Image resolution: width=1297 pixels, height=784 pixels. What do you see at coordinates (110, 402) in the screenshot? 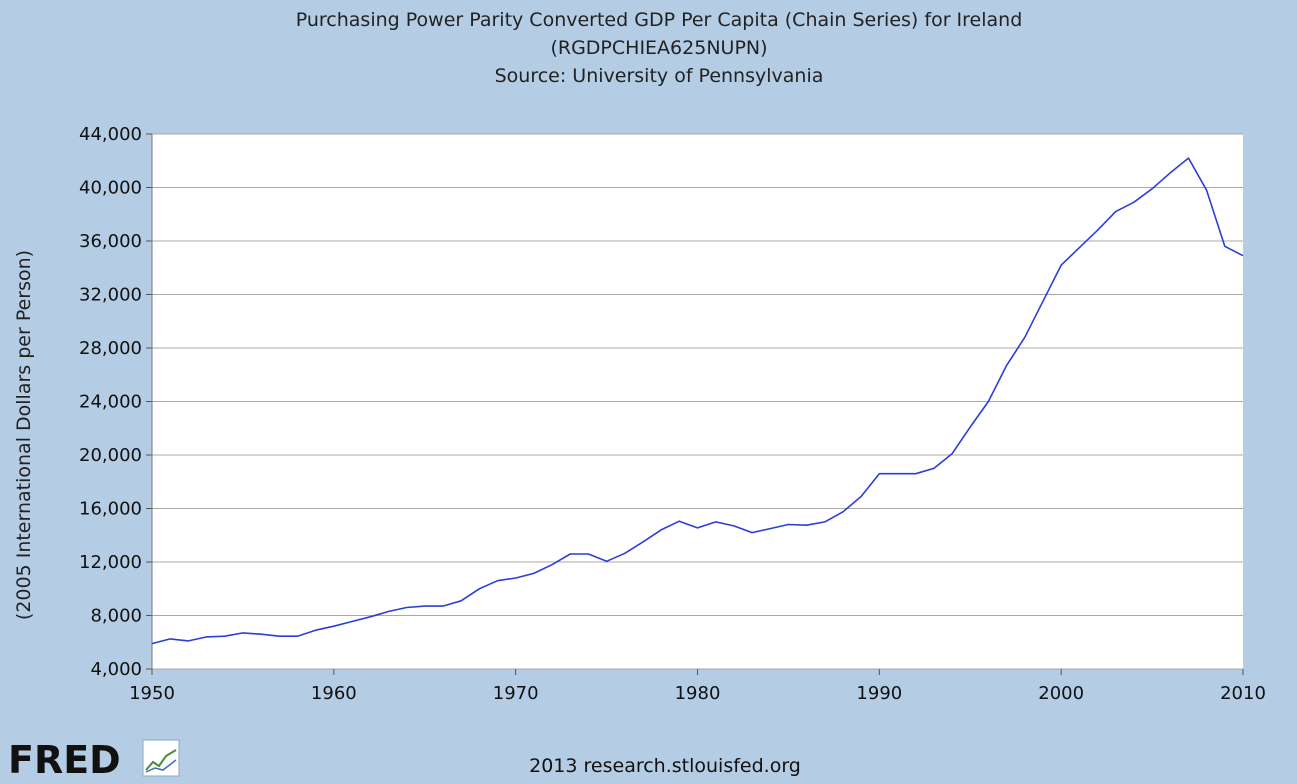
I see `y-tick-label: 24,000` at bounding box center [110, 402].